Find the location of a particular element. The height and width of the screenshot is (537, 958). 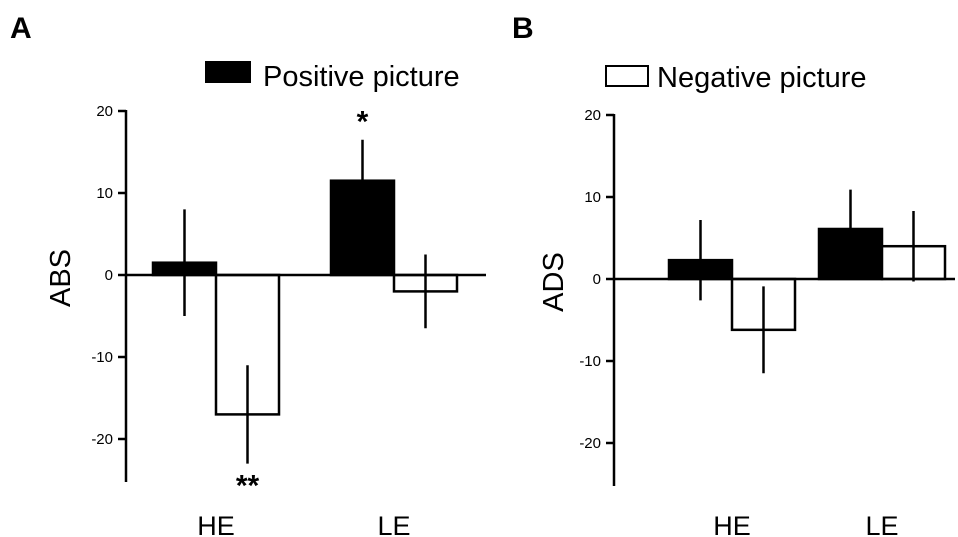

significance-marker: ** is located at coordinates (248, 486).